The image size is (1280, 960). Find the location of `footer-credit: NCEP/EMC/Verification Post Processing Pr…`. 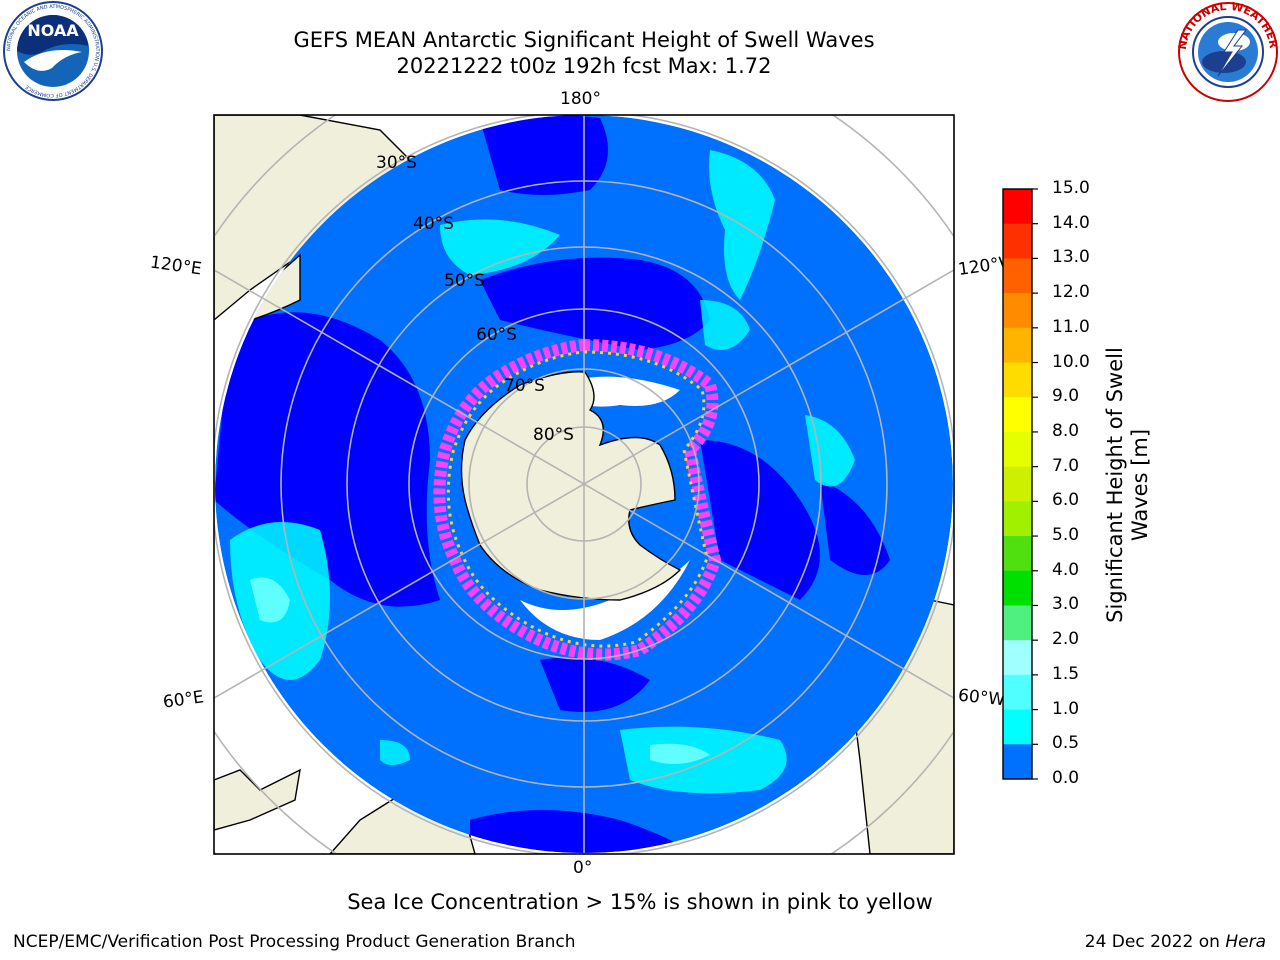

footer-credit: NCEP/EMC/Verification Post Processing Pr… is located at coordinates (294, 942).